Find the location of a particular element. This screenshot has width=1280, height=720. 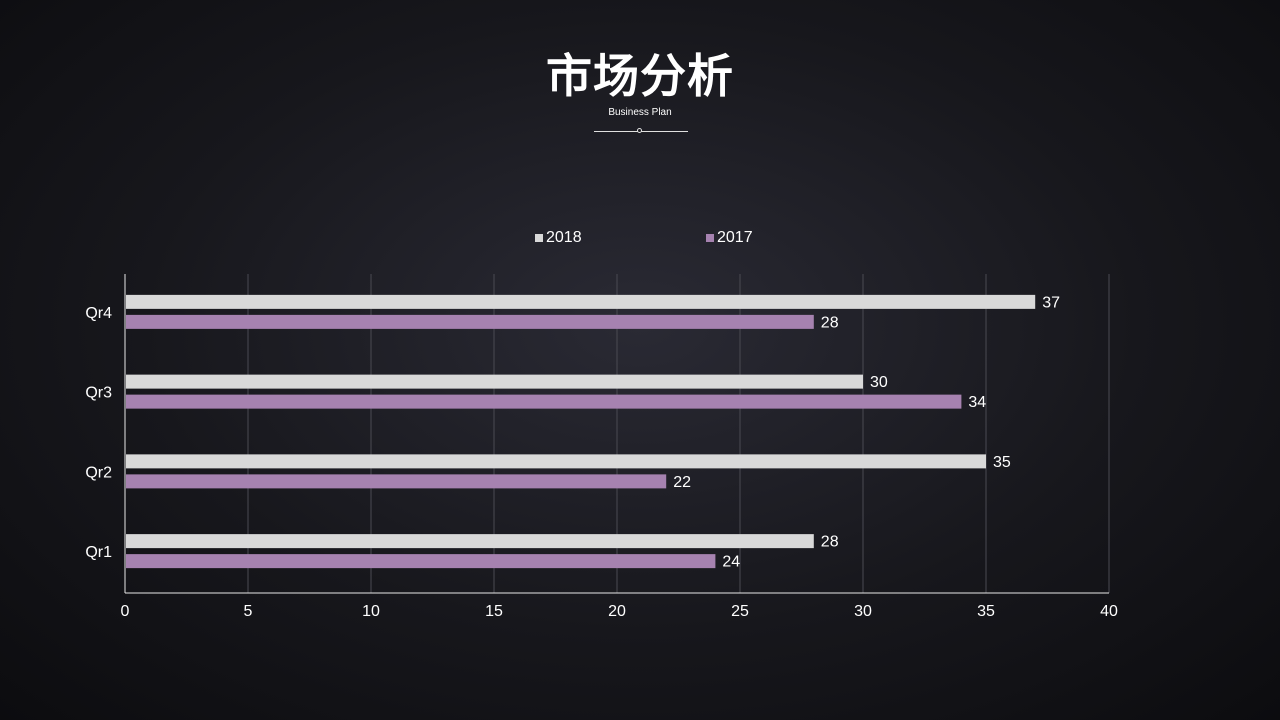

x-tick-label-5: 5 is located at coordinates (248, 611).